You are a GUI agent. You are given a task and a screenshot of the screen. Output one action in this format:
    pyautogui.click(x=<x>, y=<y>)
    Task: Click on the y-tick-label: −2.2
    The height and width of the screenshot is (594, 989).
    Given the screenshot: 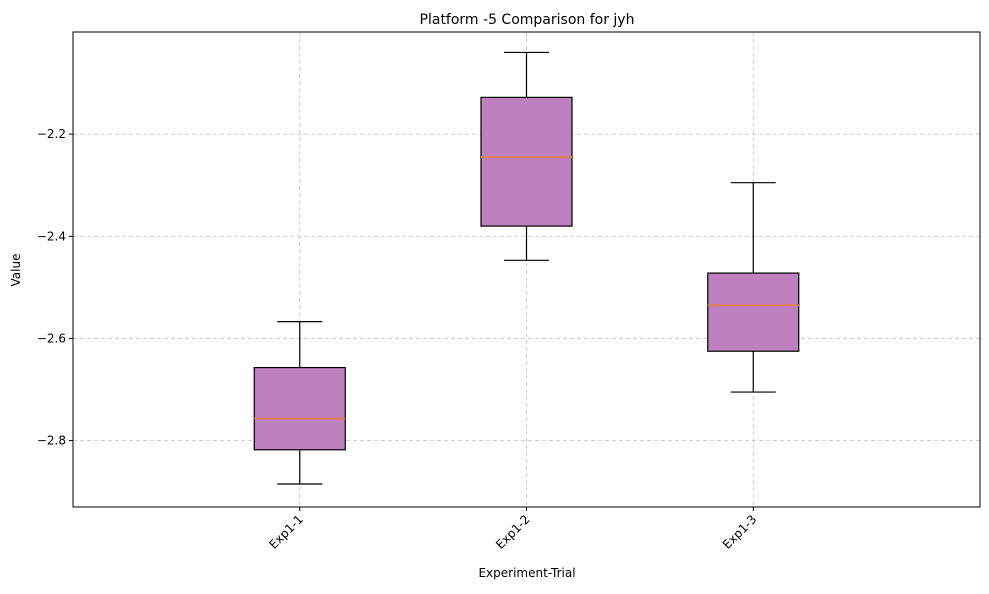 What is the action you would take?
    pyautogui.click(x=51, y=134)
    